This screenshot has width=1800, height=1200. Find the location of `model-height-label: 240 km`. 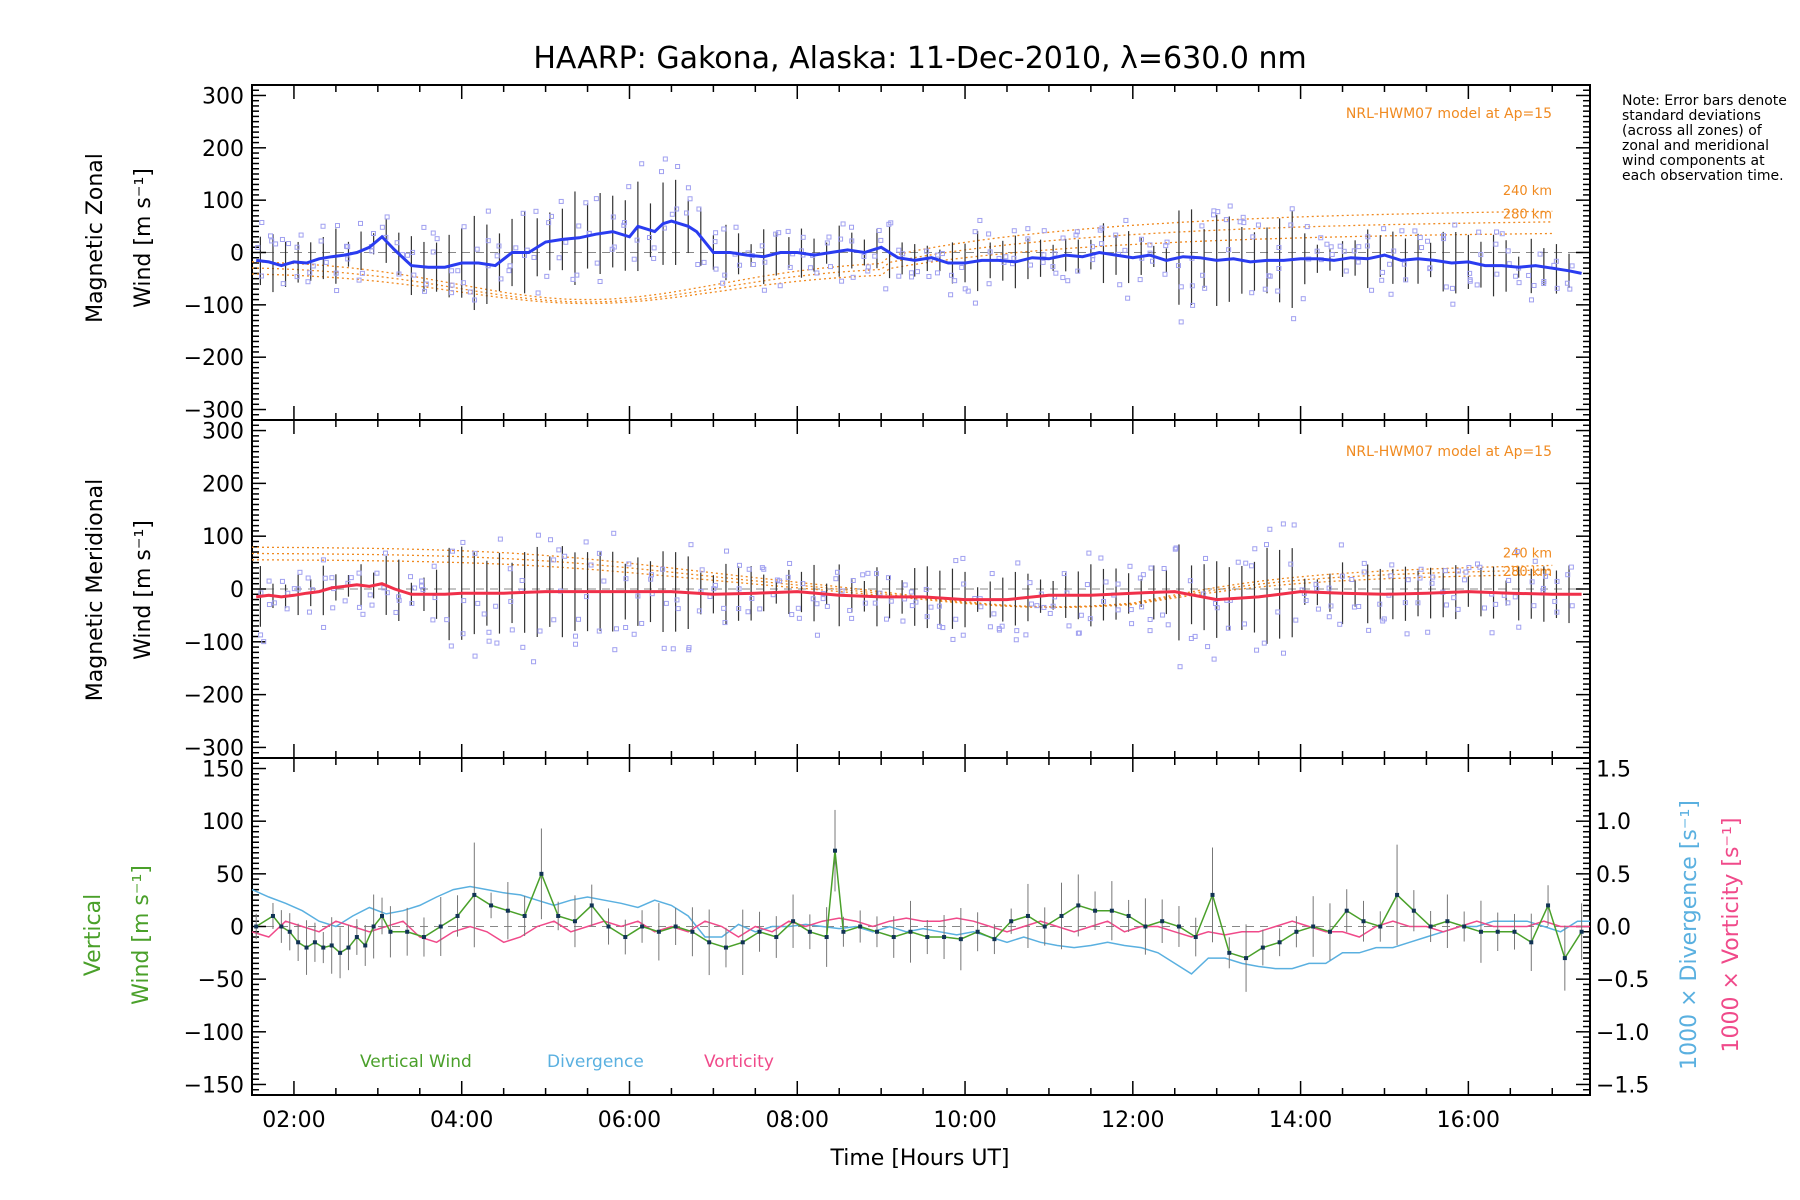

model-height-label: 240 km is located at coordinates (1527, 553).